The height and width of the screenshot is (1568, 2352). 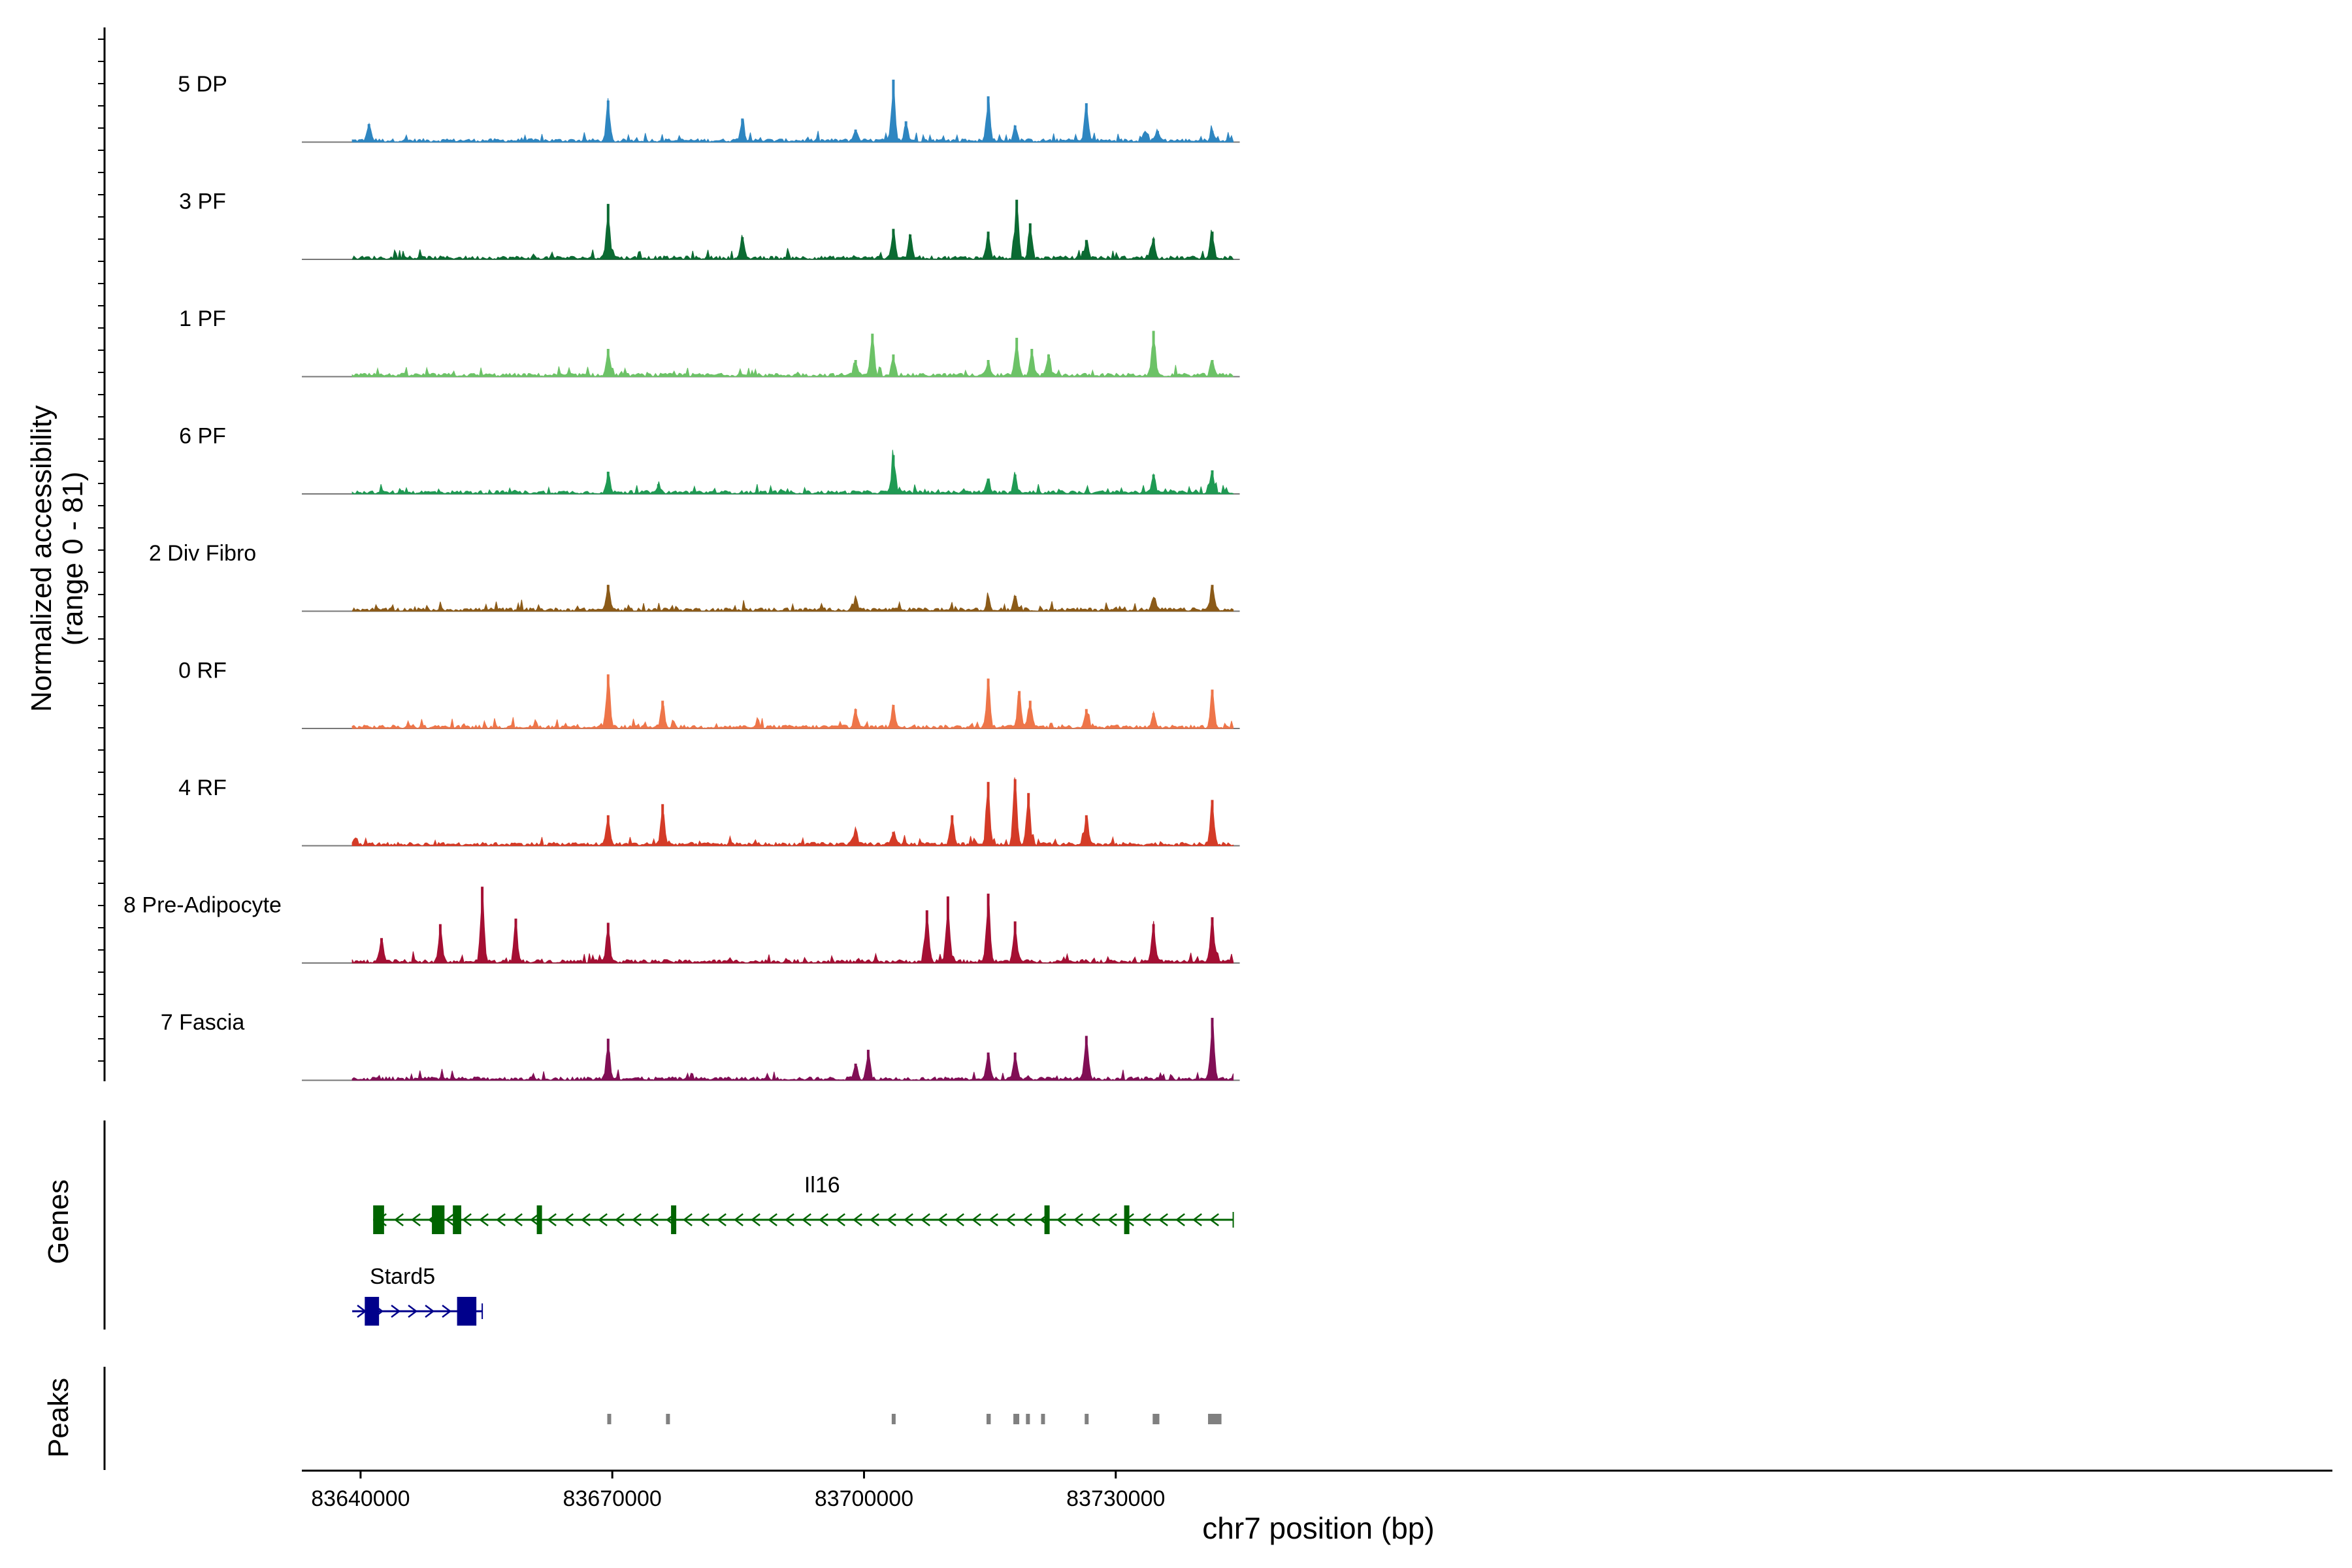 I want to click on gene-il16: Il16, so click(x=803, y=1203).